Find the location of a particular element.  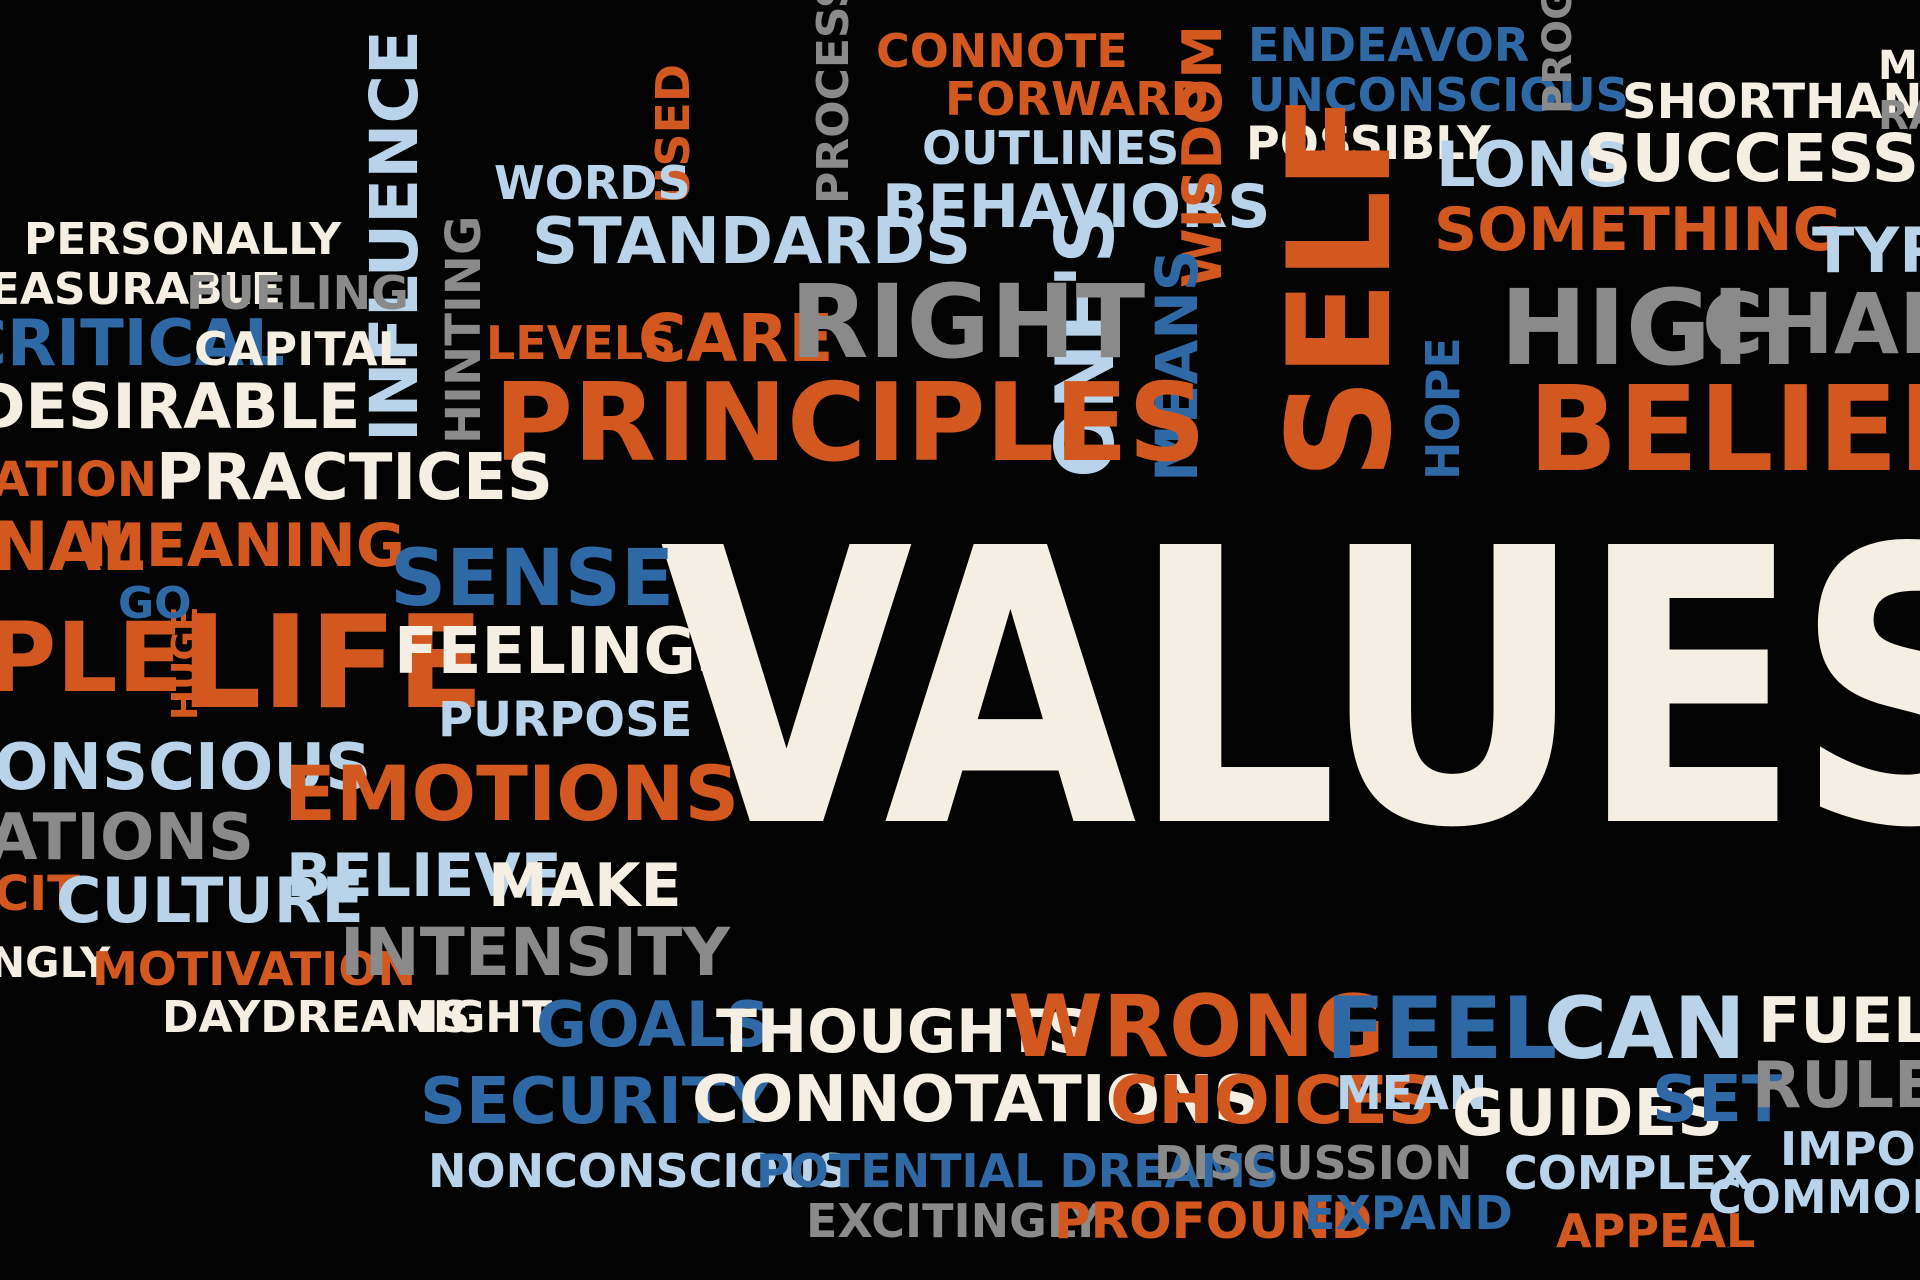

word-principles: PRINCIPLES is located at coordinates (850, 423).